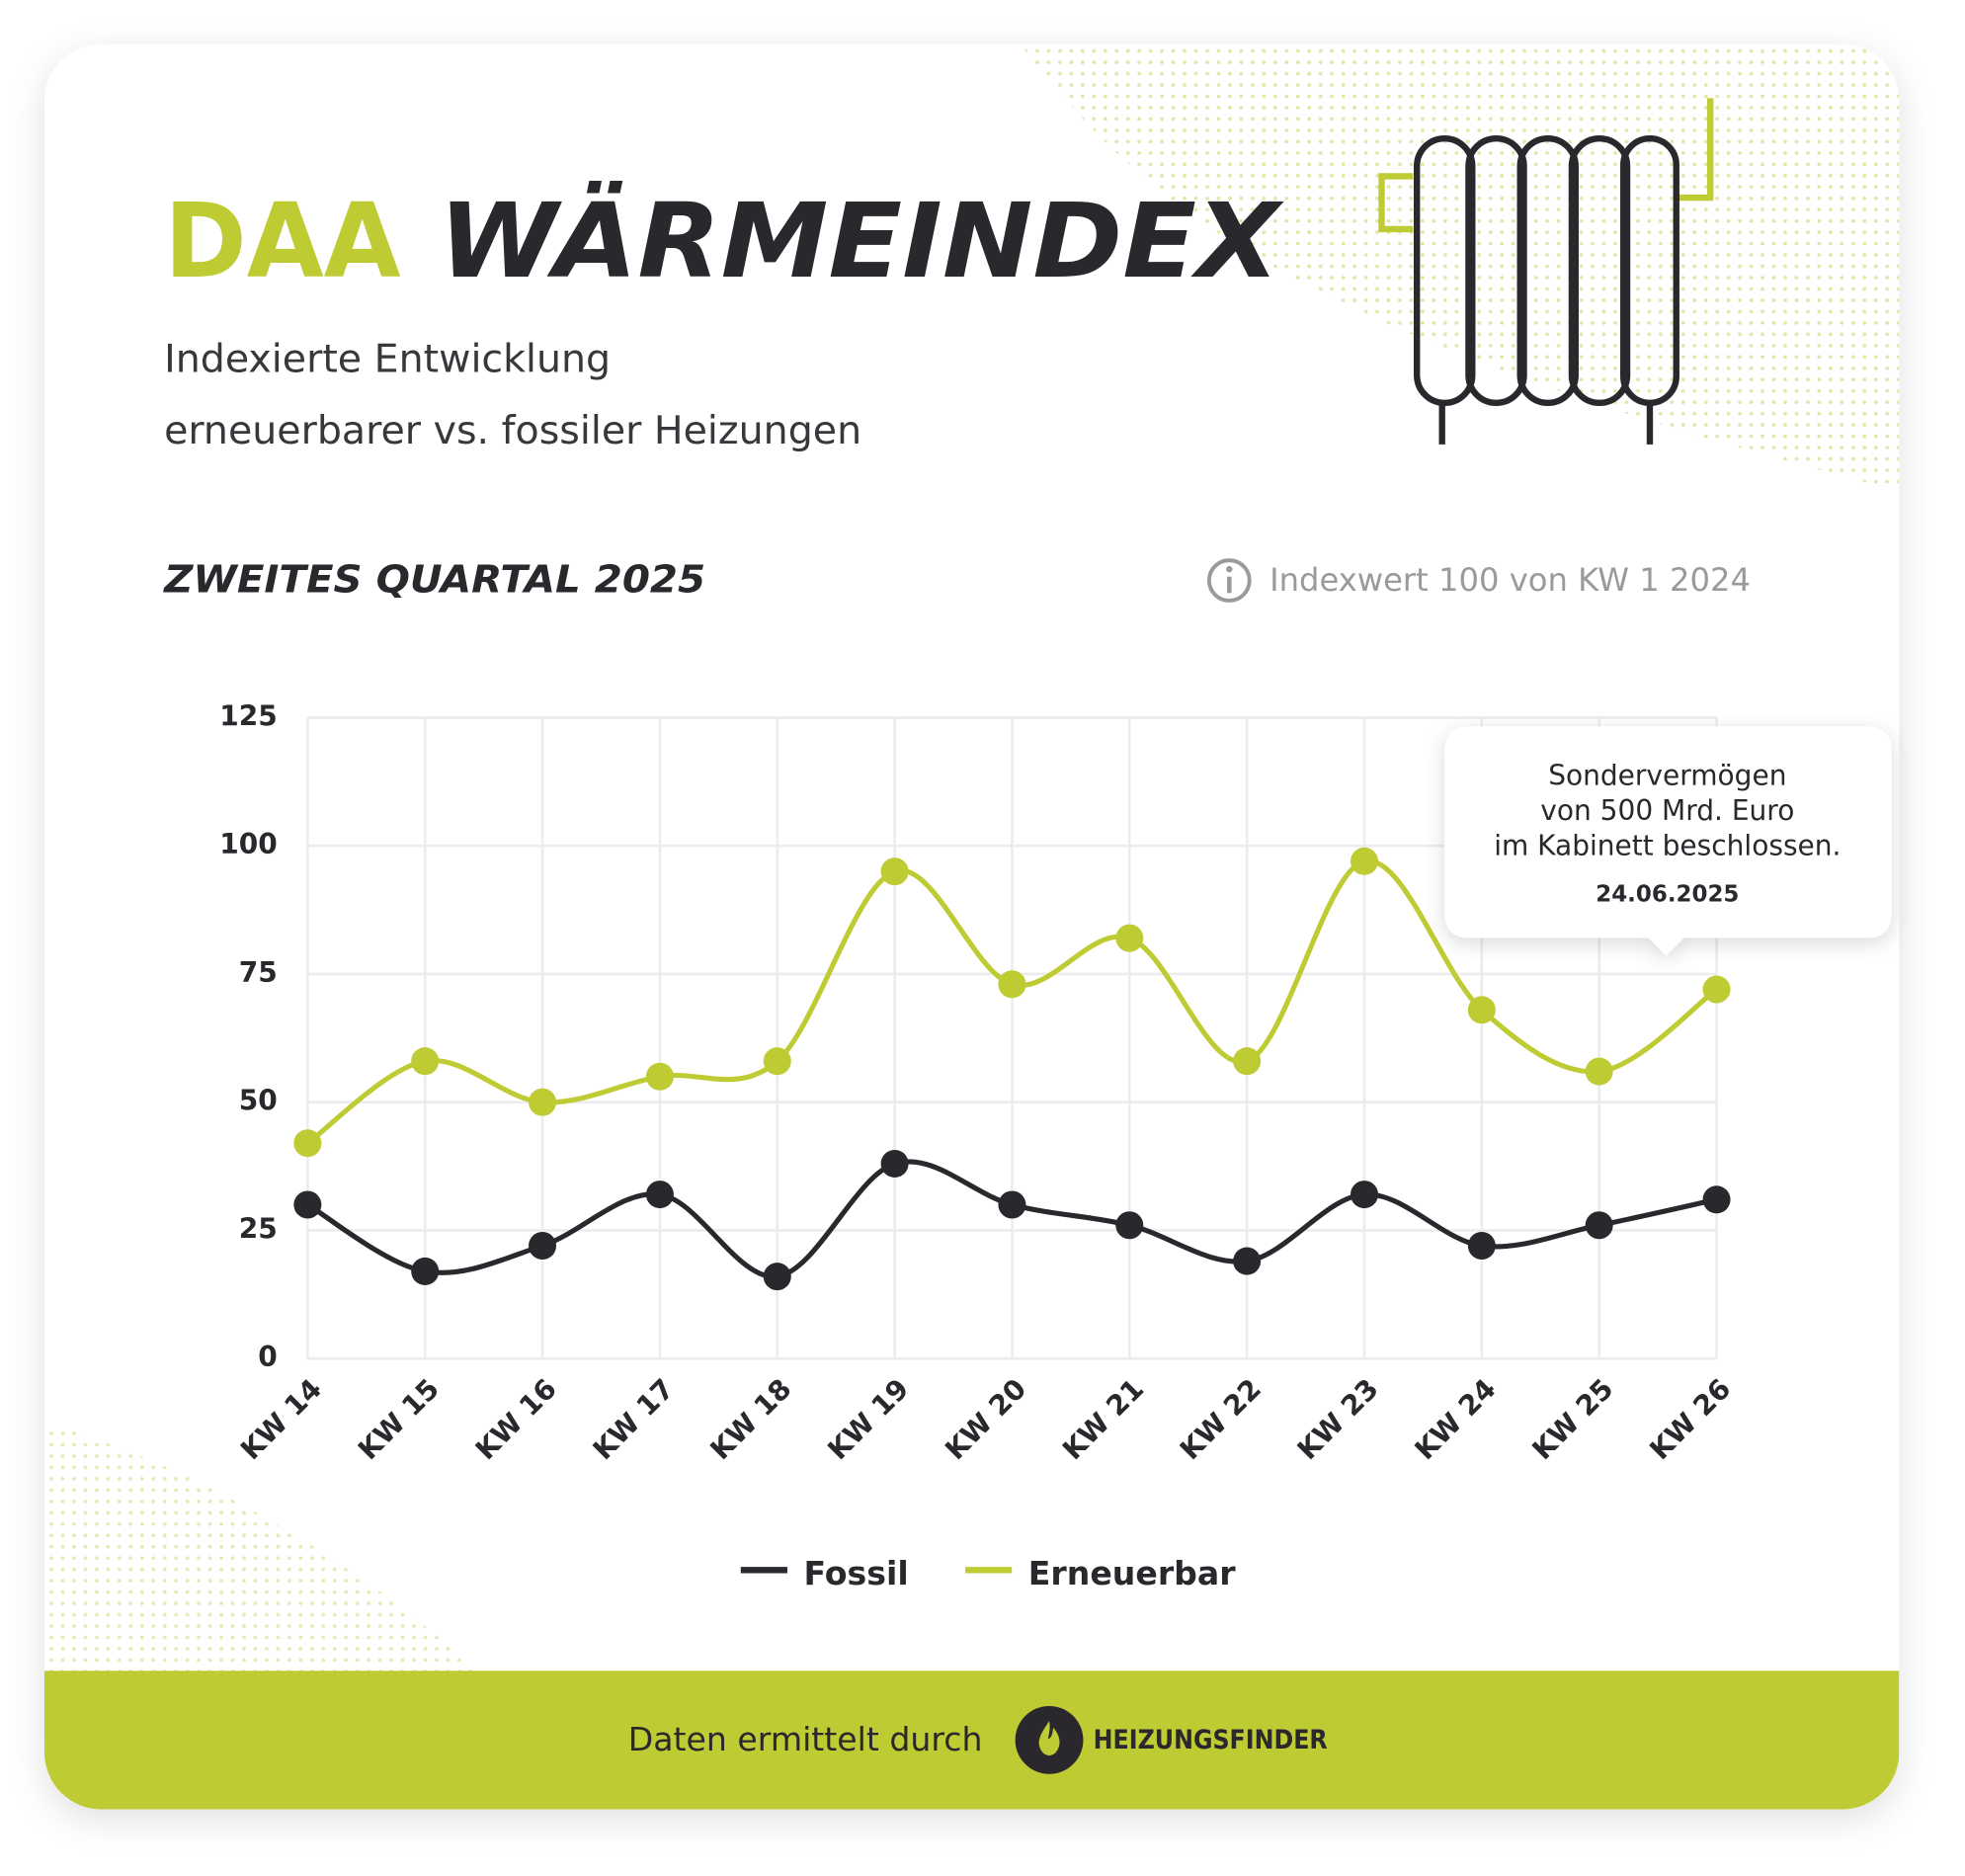 The image size is (1965, 1876). What do you see at coordinates (1667, 775) in the screenshot?
I see `annotation-text: Sondervermögen` at bounding box center [1667, 775].